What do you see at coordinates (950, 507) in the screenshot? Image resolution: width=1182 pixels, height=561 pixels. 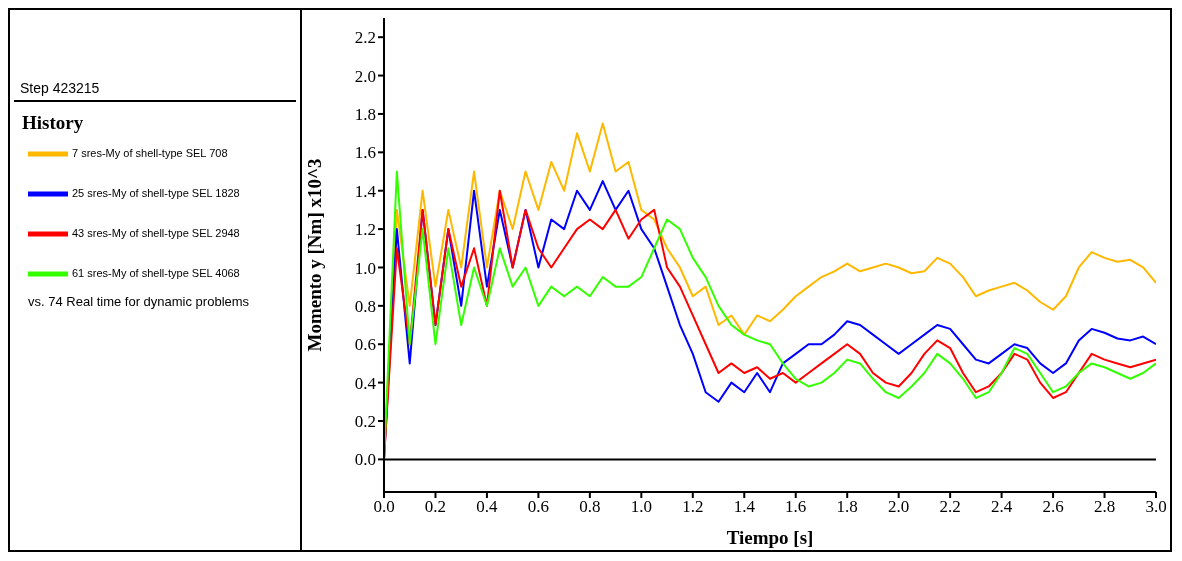 I see `x-tick-label: 2.2` at bounding box center [950, 507].